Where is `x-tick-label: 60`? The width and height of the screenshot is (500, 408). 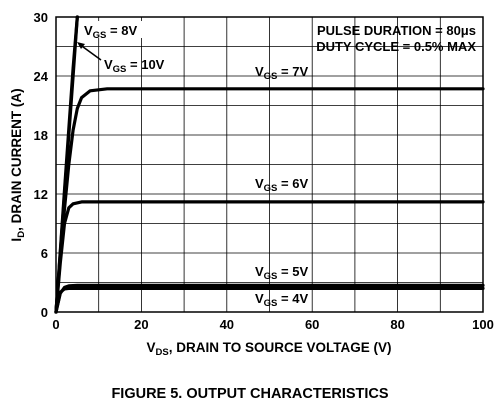
x-tick-label: 60 is located at coordinates (312, 324).